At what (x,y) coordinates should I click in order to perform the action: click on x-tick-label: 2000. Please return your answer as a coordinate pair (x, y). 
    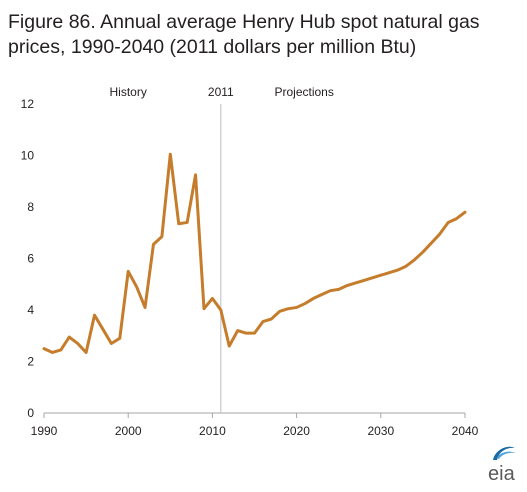
    Looking at the image, I should click on (128, 431).